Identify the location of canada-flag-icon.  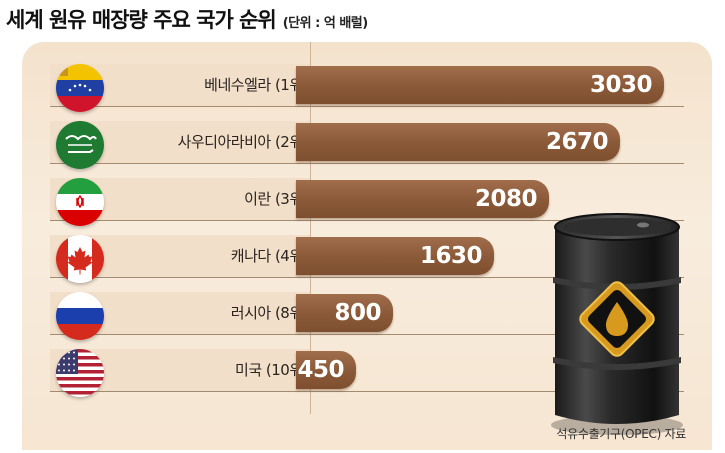
(80, 259).